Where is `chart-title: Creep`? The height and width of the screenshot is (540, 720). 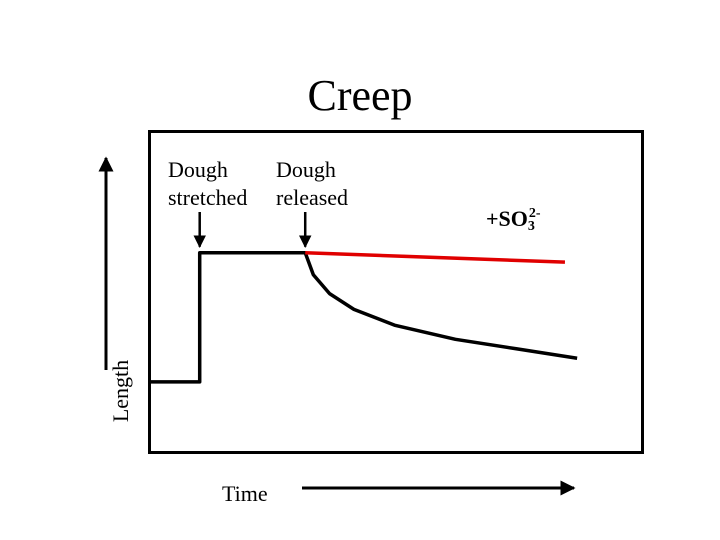
chart-title: Creep is located at coordinates (360, 95).